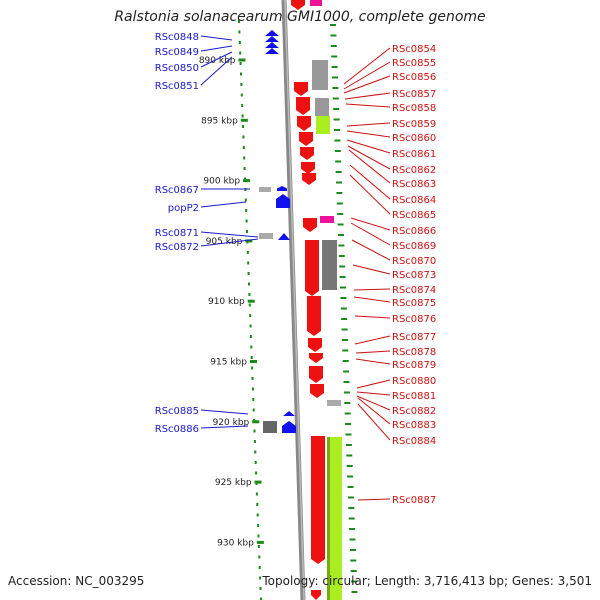 The width and height of the screenshot is (600, 600). Describe the element at coordinates (414, 261) in the screenshot. I see `right-gene-label: RSc0870` at that location.